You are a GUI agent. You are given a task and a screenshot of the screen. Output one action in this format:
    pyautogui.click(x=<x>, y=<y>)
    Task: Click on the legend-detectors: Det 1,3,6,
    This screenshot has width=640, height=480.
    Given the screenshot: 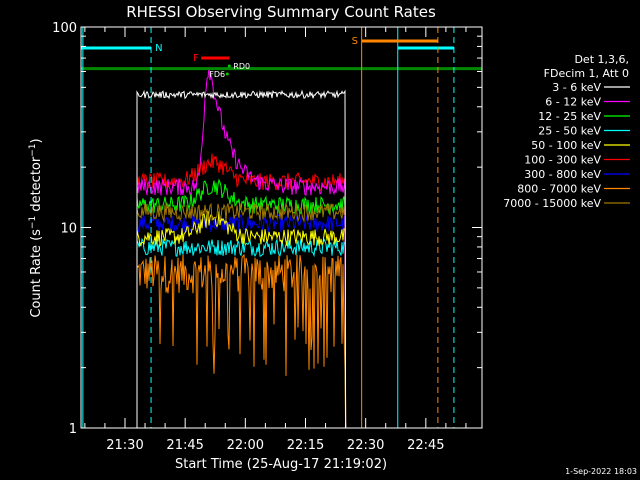 What is the action you would take?
    pyautogui.click(x=601, y=59)
    